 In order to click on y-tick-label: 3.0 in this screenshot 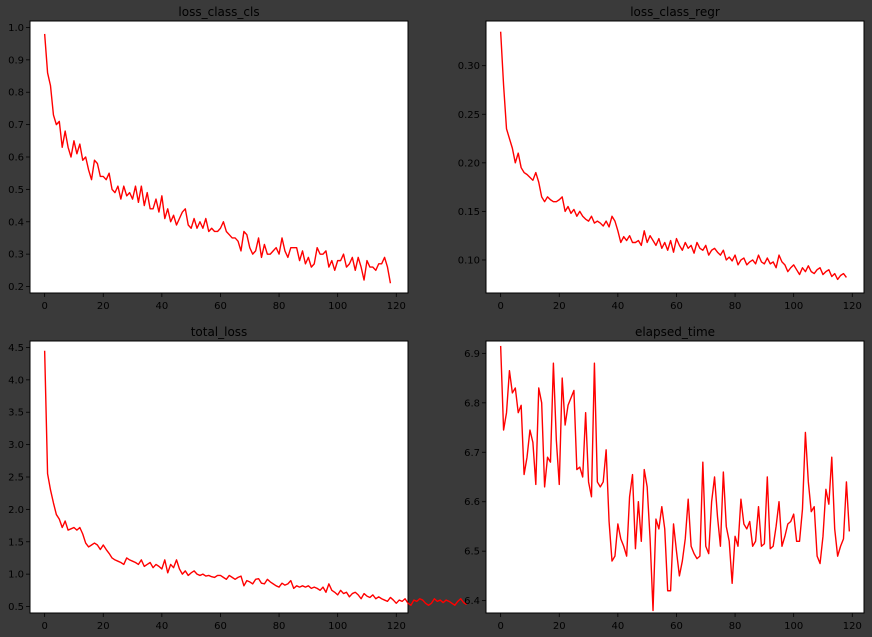, I will do `click(16, 445)`.